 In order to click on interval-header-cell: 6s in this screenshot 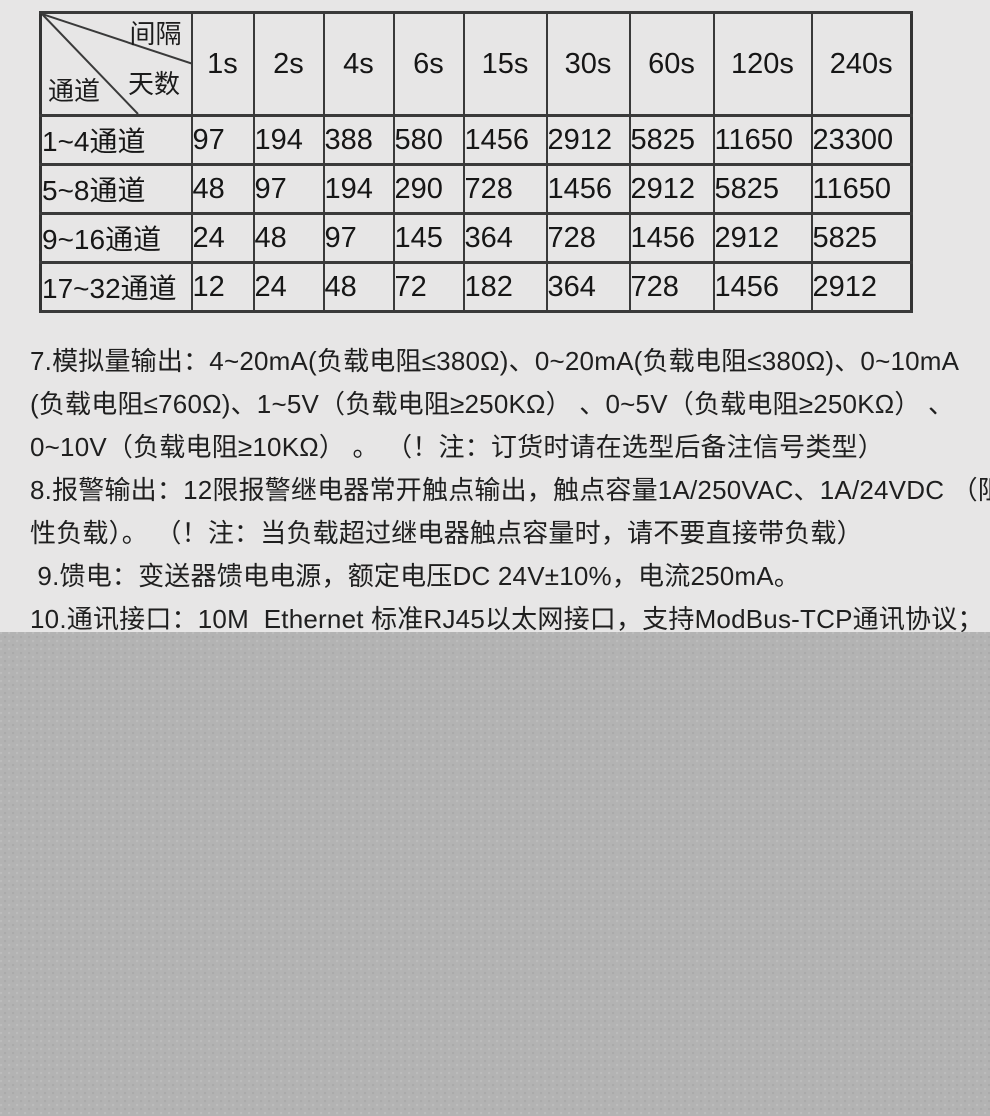, I will do `click(428, 64)`.